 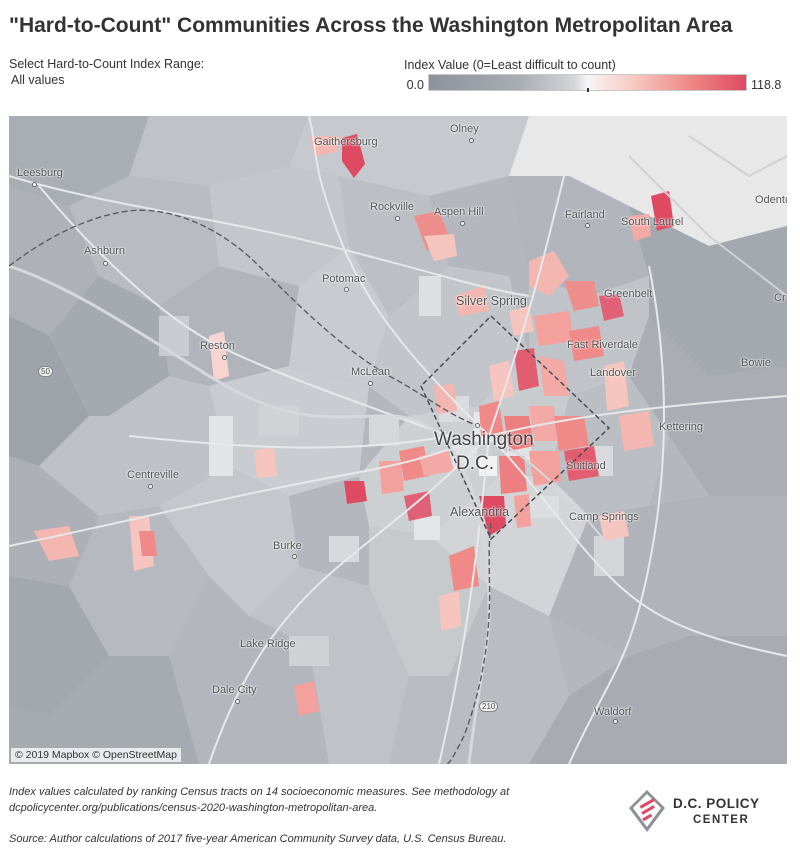 I want to click on map-attribution: © 2019 Mapbox © OpenStreetMap, so click(x=96, y=755).